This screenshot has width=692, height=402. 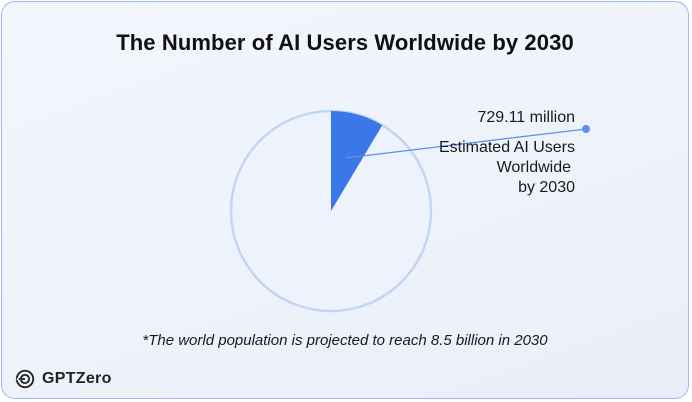 What do you see at coordinates (507, 147) in the screenshot?
I see `slice-desc-line-1: Estimated AI Users` at bounding box center [507, 147].